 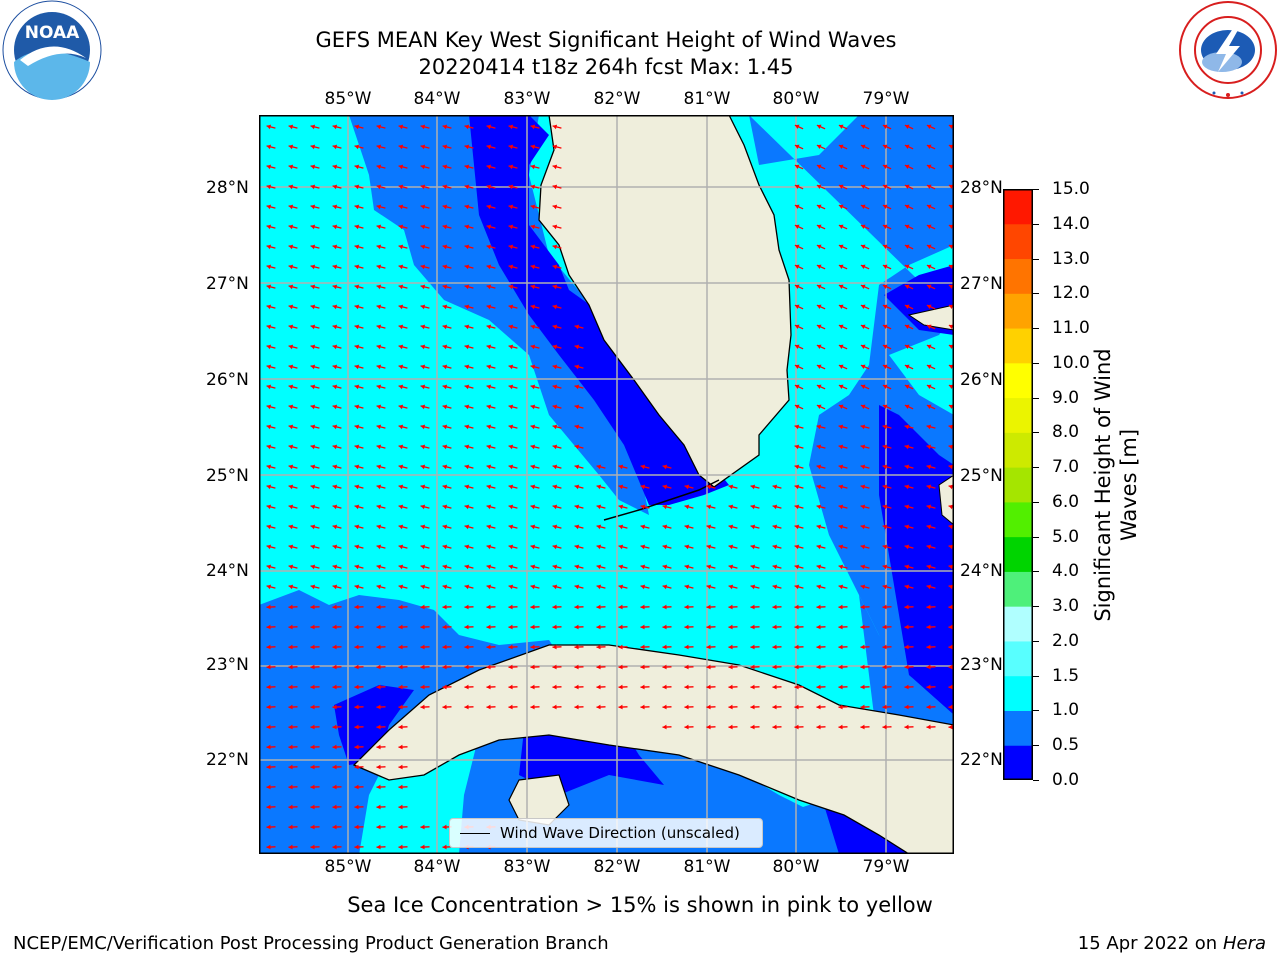 What do you see at coordinates (886, 867) in the screenshot?
I see `lon-tick-bottom-79w: 79°W` at bounding box center [886, 867].